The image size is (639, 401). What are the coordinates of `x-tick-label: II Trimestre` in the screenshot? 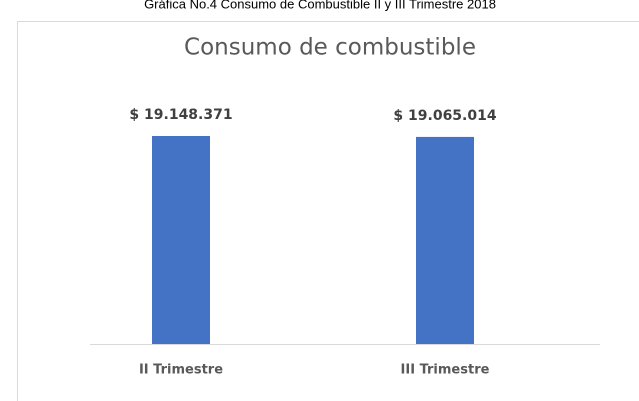 It's located at (181, 370).